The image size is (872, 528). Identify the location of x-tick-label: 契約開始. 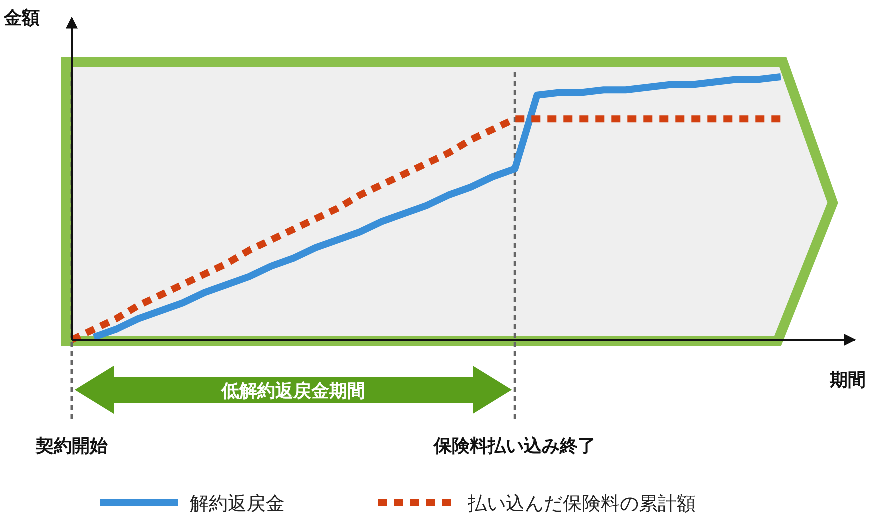
(72, 446).